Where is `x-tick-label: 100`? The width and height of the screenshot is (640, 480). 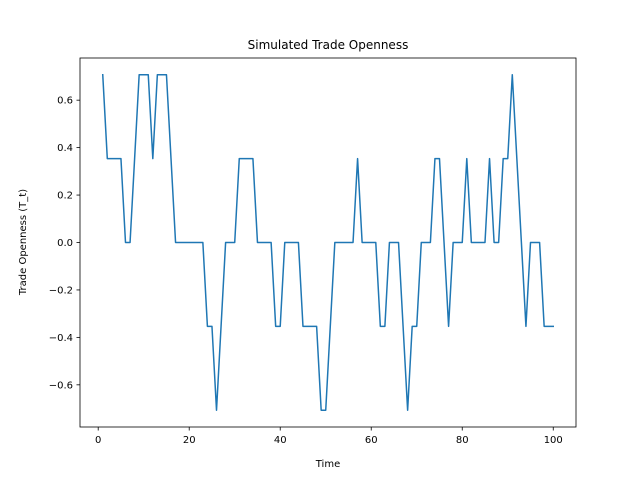
x-tick-label: 100 is located at coordinates (553, 440).